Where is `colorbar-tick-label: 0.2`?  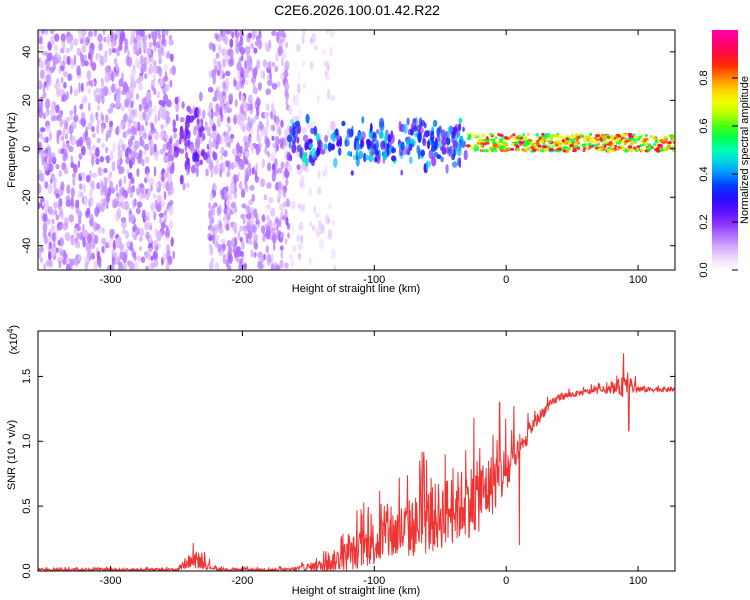 colorbar-tick-label: 0.2 is located at coordinates (704, 221).